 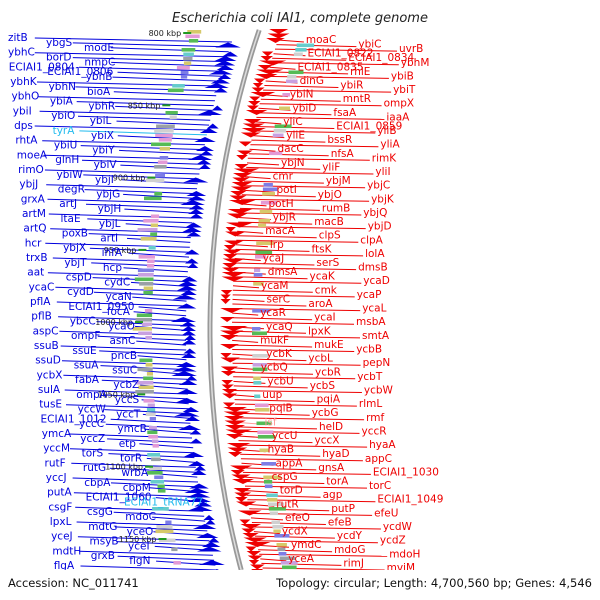 What do you see at coordinates (37, 258) in the screenshot?
I see `gene-label: trxB` at bounding box center [37, 258].